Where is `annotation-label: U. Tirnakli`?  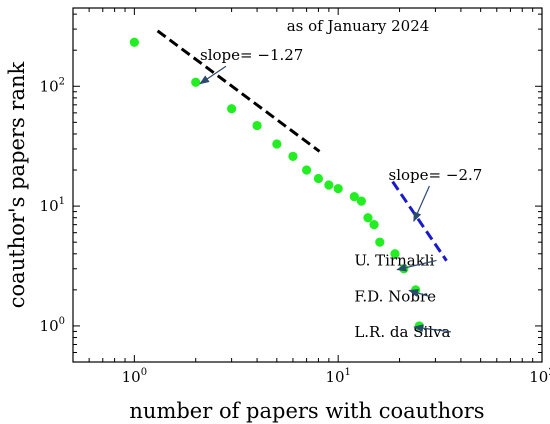
annotation-label: U. Tirnakli is located at coordinates (394, 260).